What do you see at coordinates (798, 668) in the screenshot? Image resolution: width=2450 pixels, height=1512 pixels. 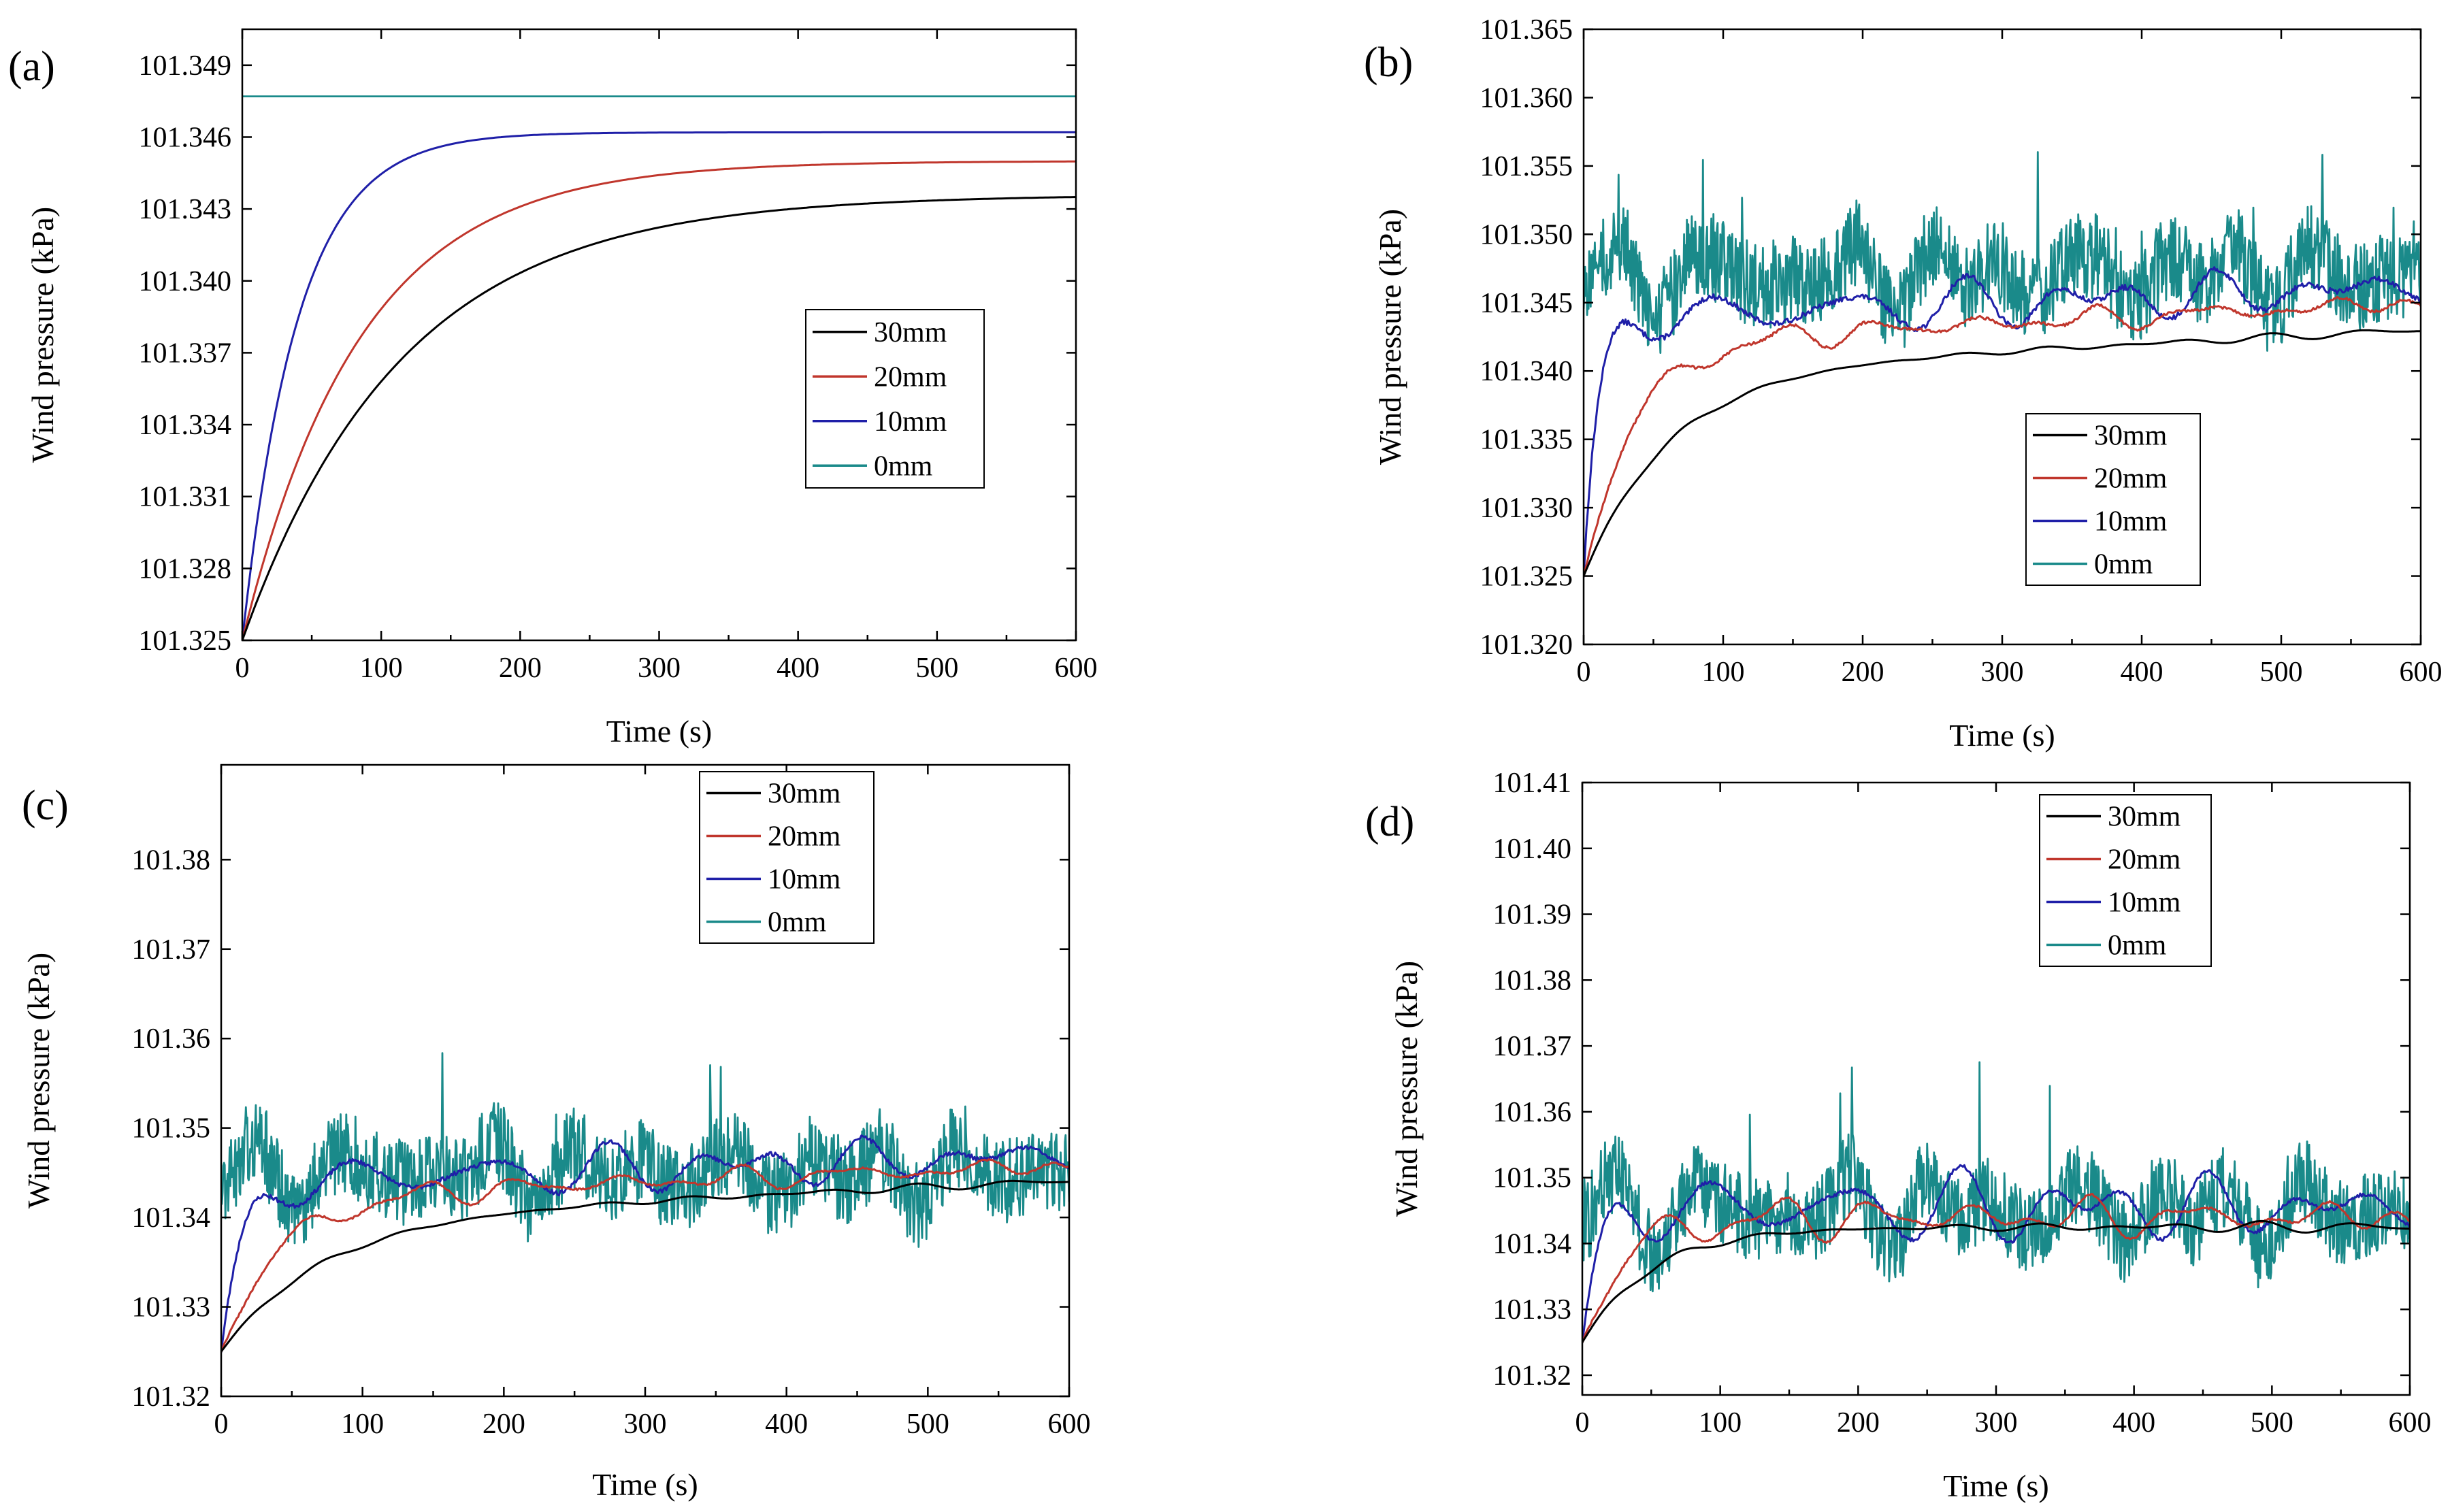 I see `x-tick-label: 400` at bounding box center [798, 668].